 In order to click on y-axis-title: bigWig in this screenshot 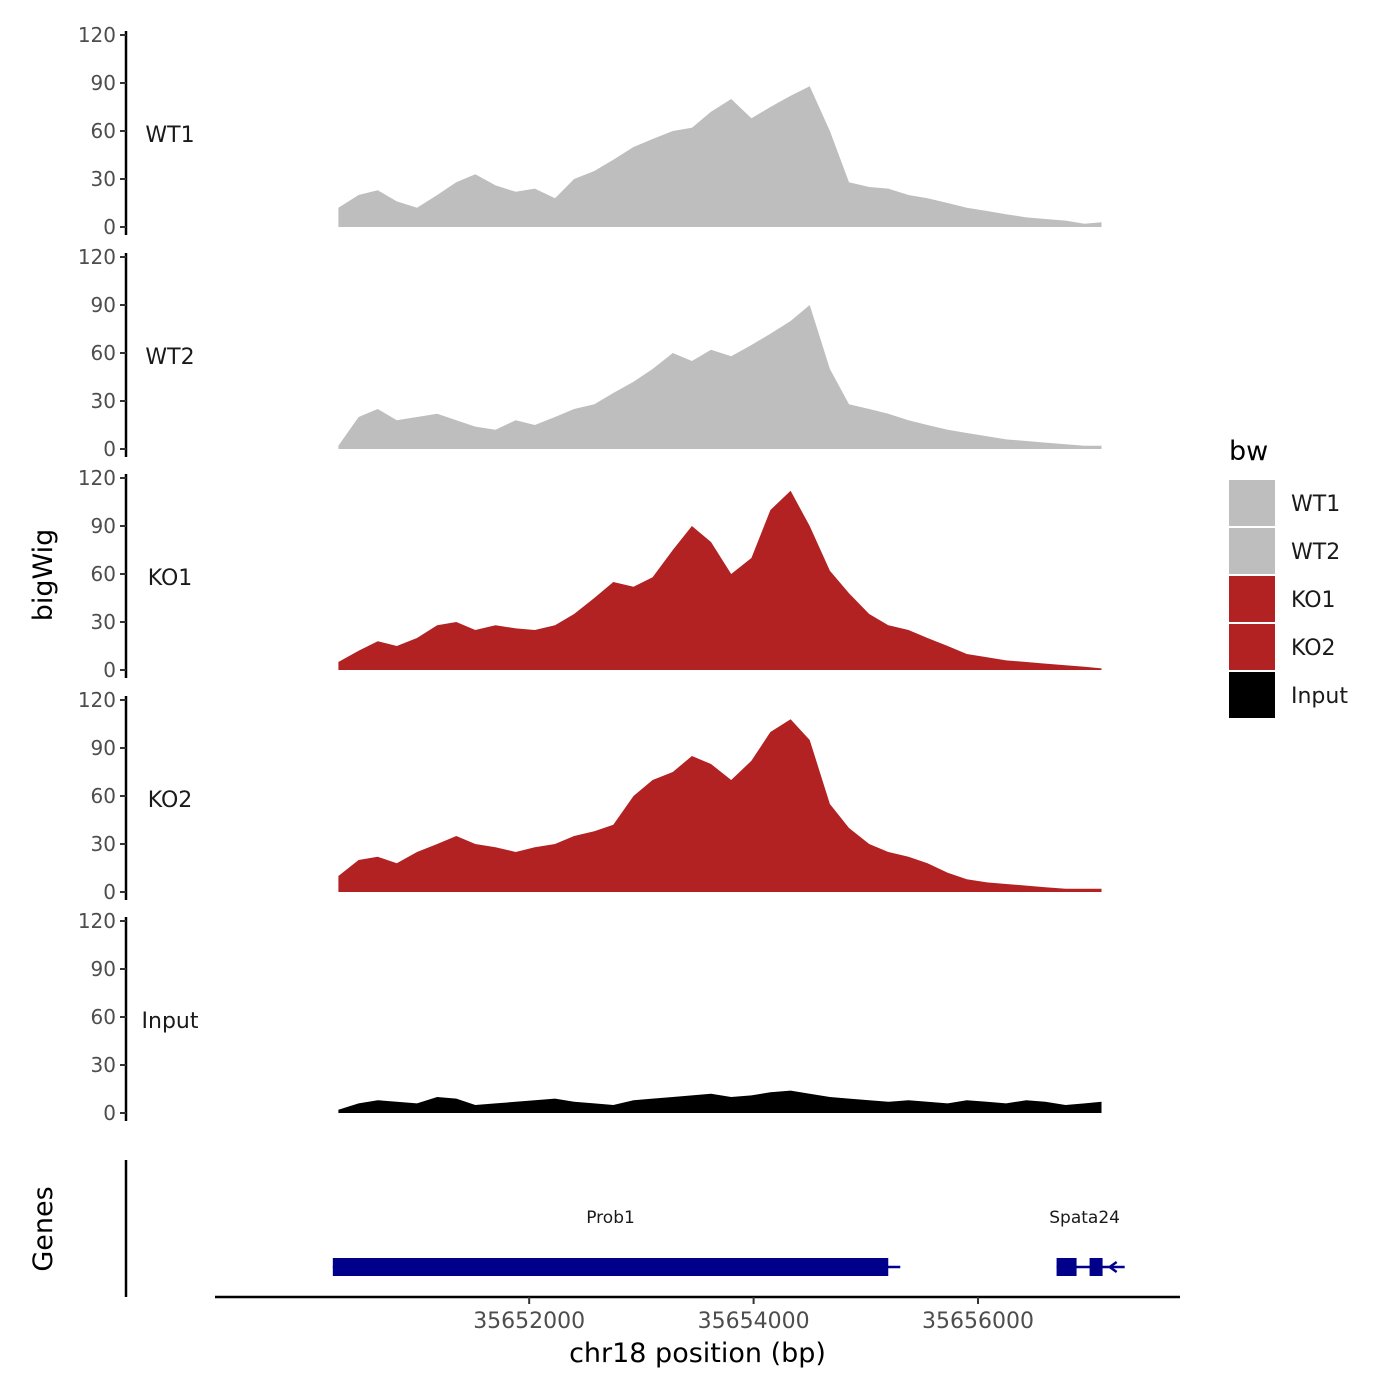, I will do `click(43, 575)`.